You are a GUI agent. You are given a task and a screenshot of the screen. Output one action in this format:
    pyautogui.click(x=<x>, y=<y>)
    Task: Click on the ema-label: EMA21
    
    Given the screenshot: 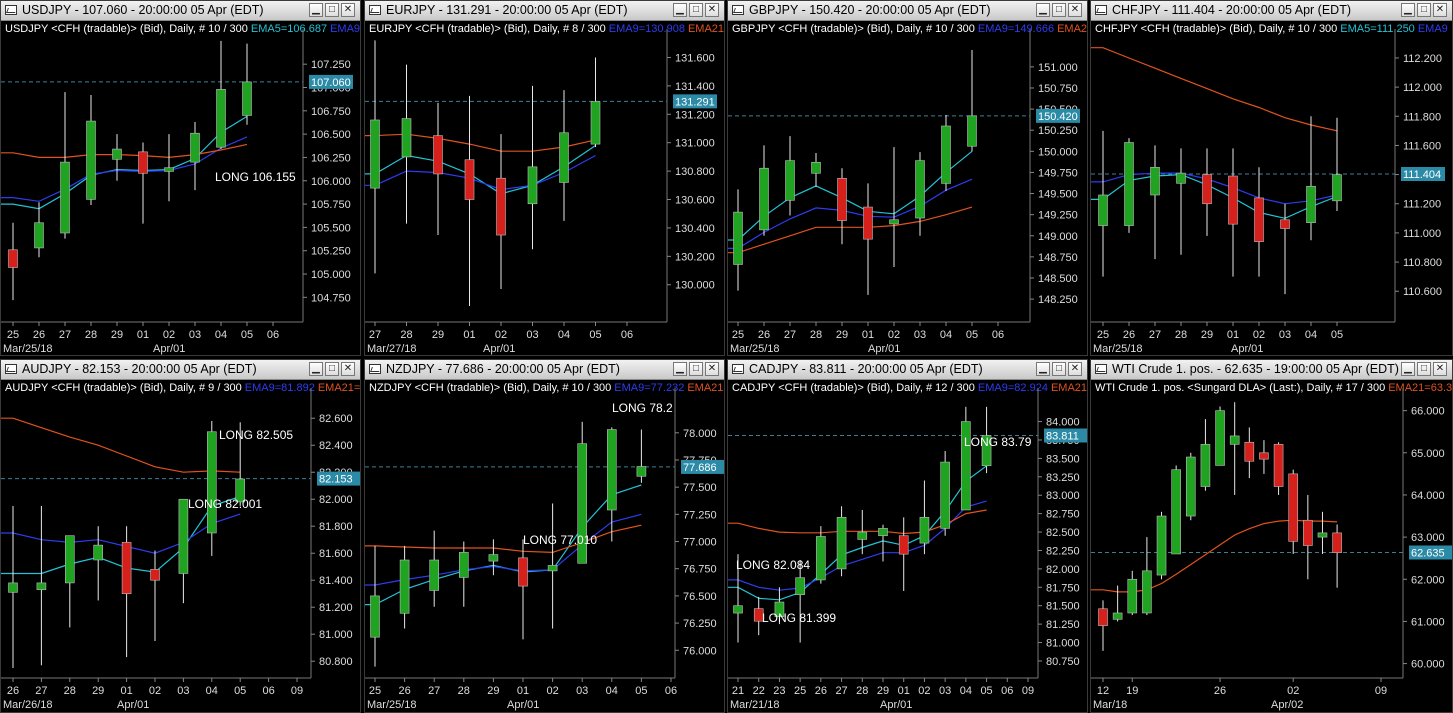 What is the action you would take?
    pyautogui.click(x=1072, y=29)
    